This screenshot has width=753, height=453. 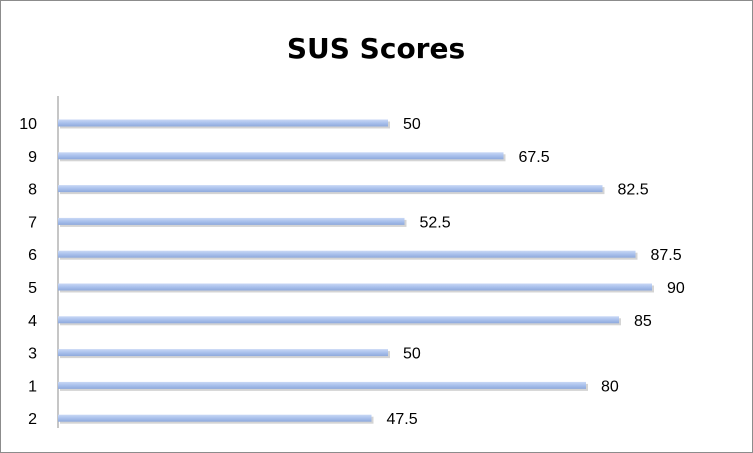 What do you see at coordinates (32, 419) in the screenshot?
I see `tick-label-2: 2` at bounding box center [32, 419].